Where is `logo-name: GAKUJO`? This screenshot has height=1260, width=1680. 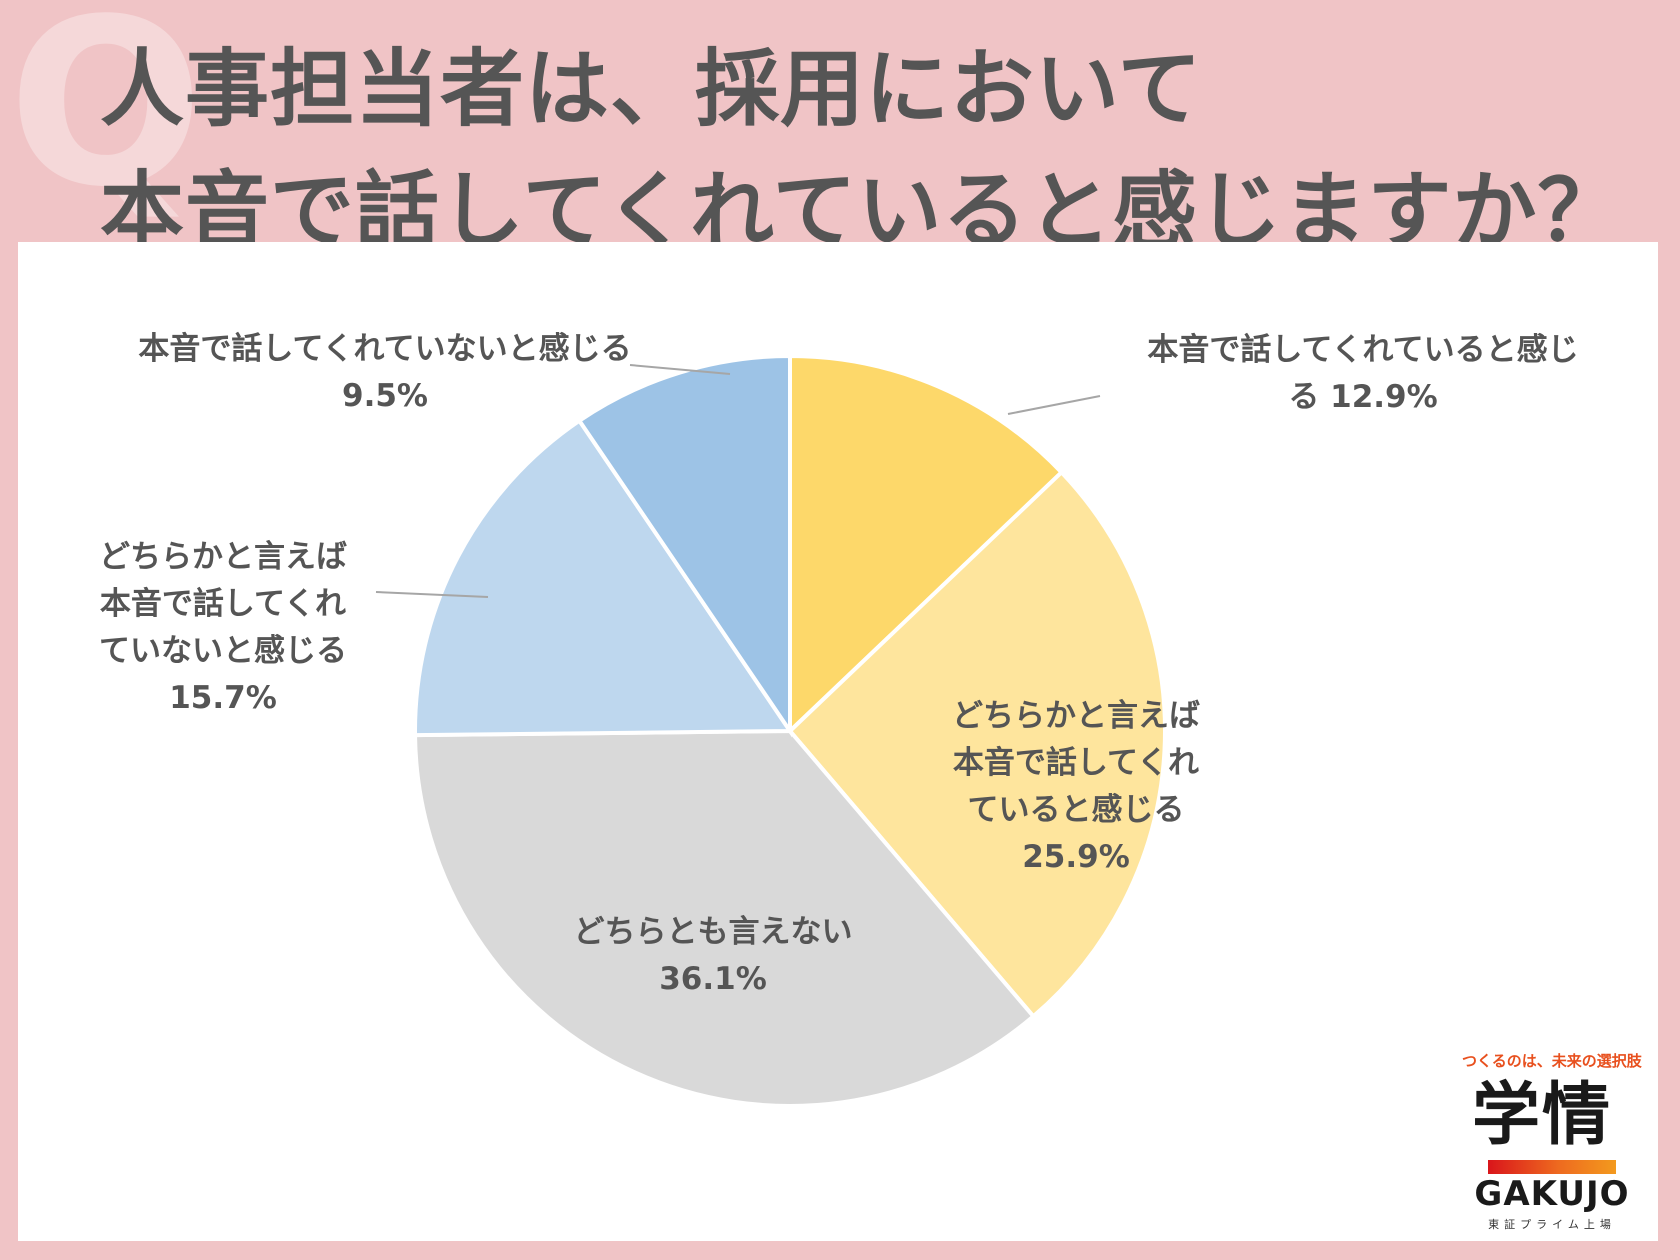 logo-name: GAKUJO is located at coordinates (1552, 1194).